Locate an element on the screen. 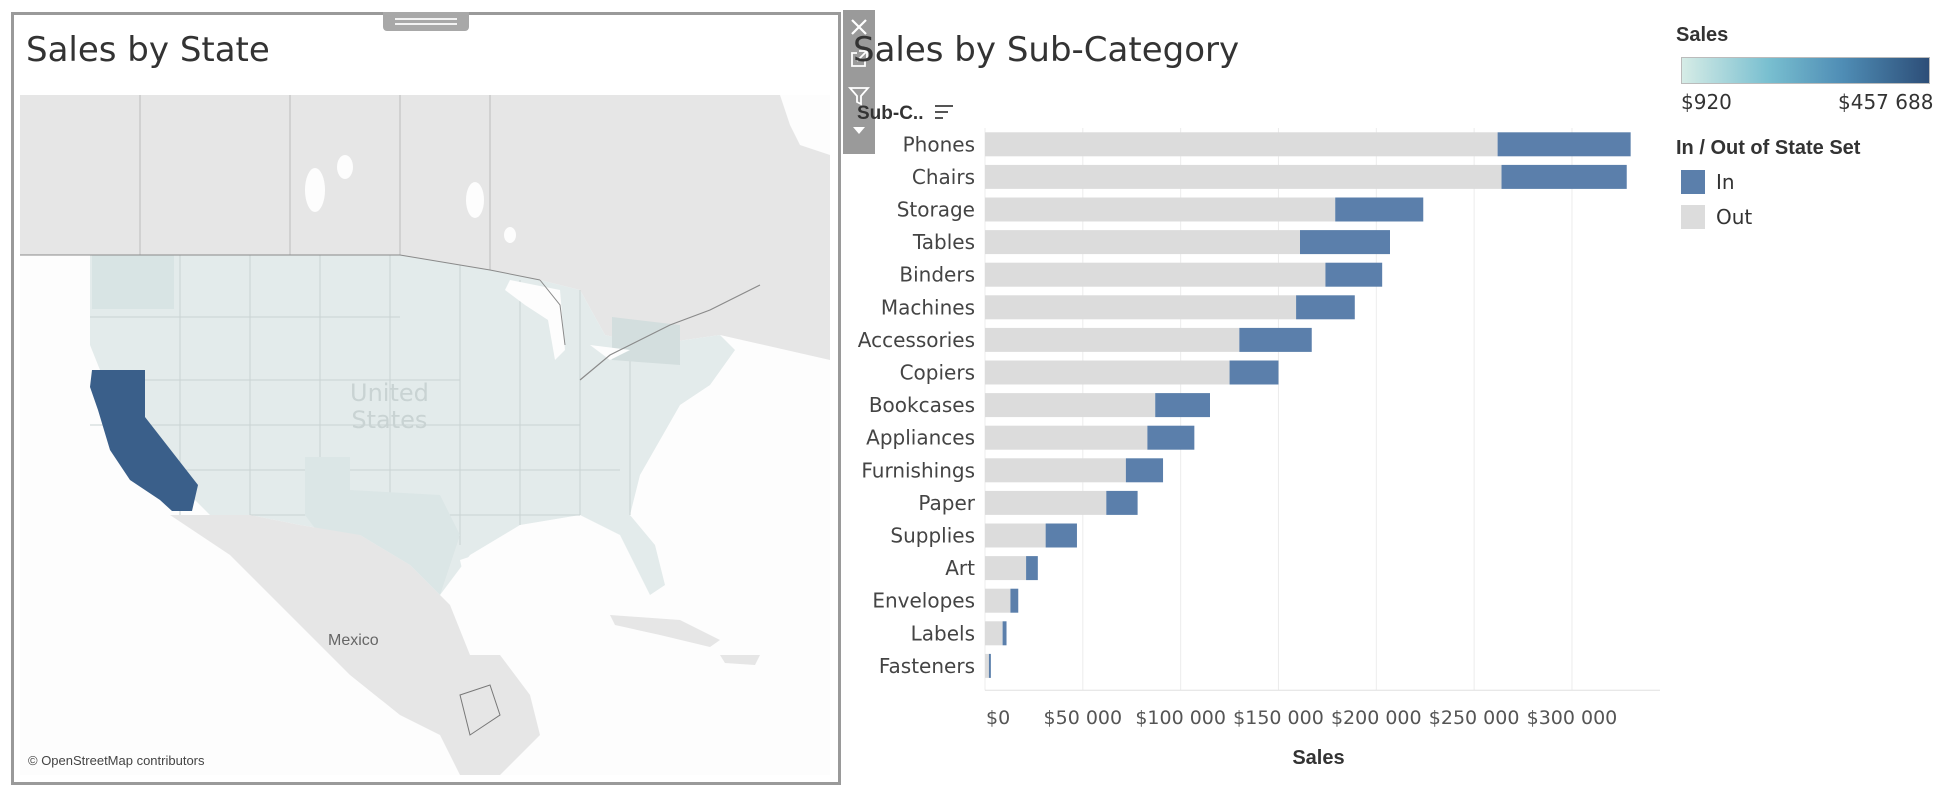  bar-in-furnishings is located at coordinates (1144, 470).